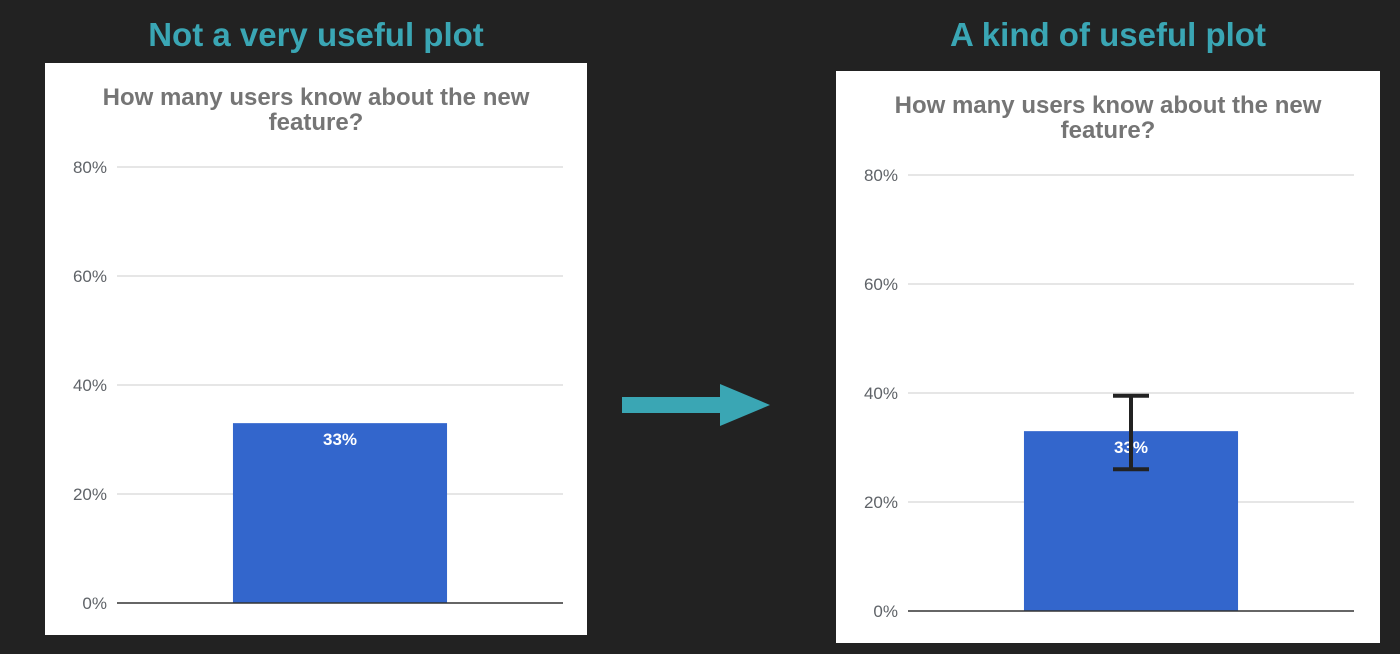 The image size is (1400, 654). I want to click on left-y-tick-label: 60%, so click(90, 276).